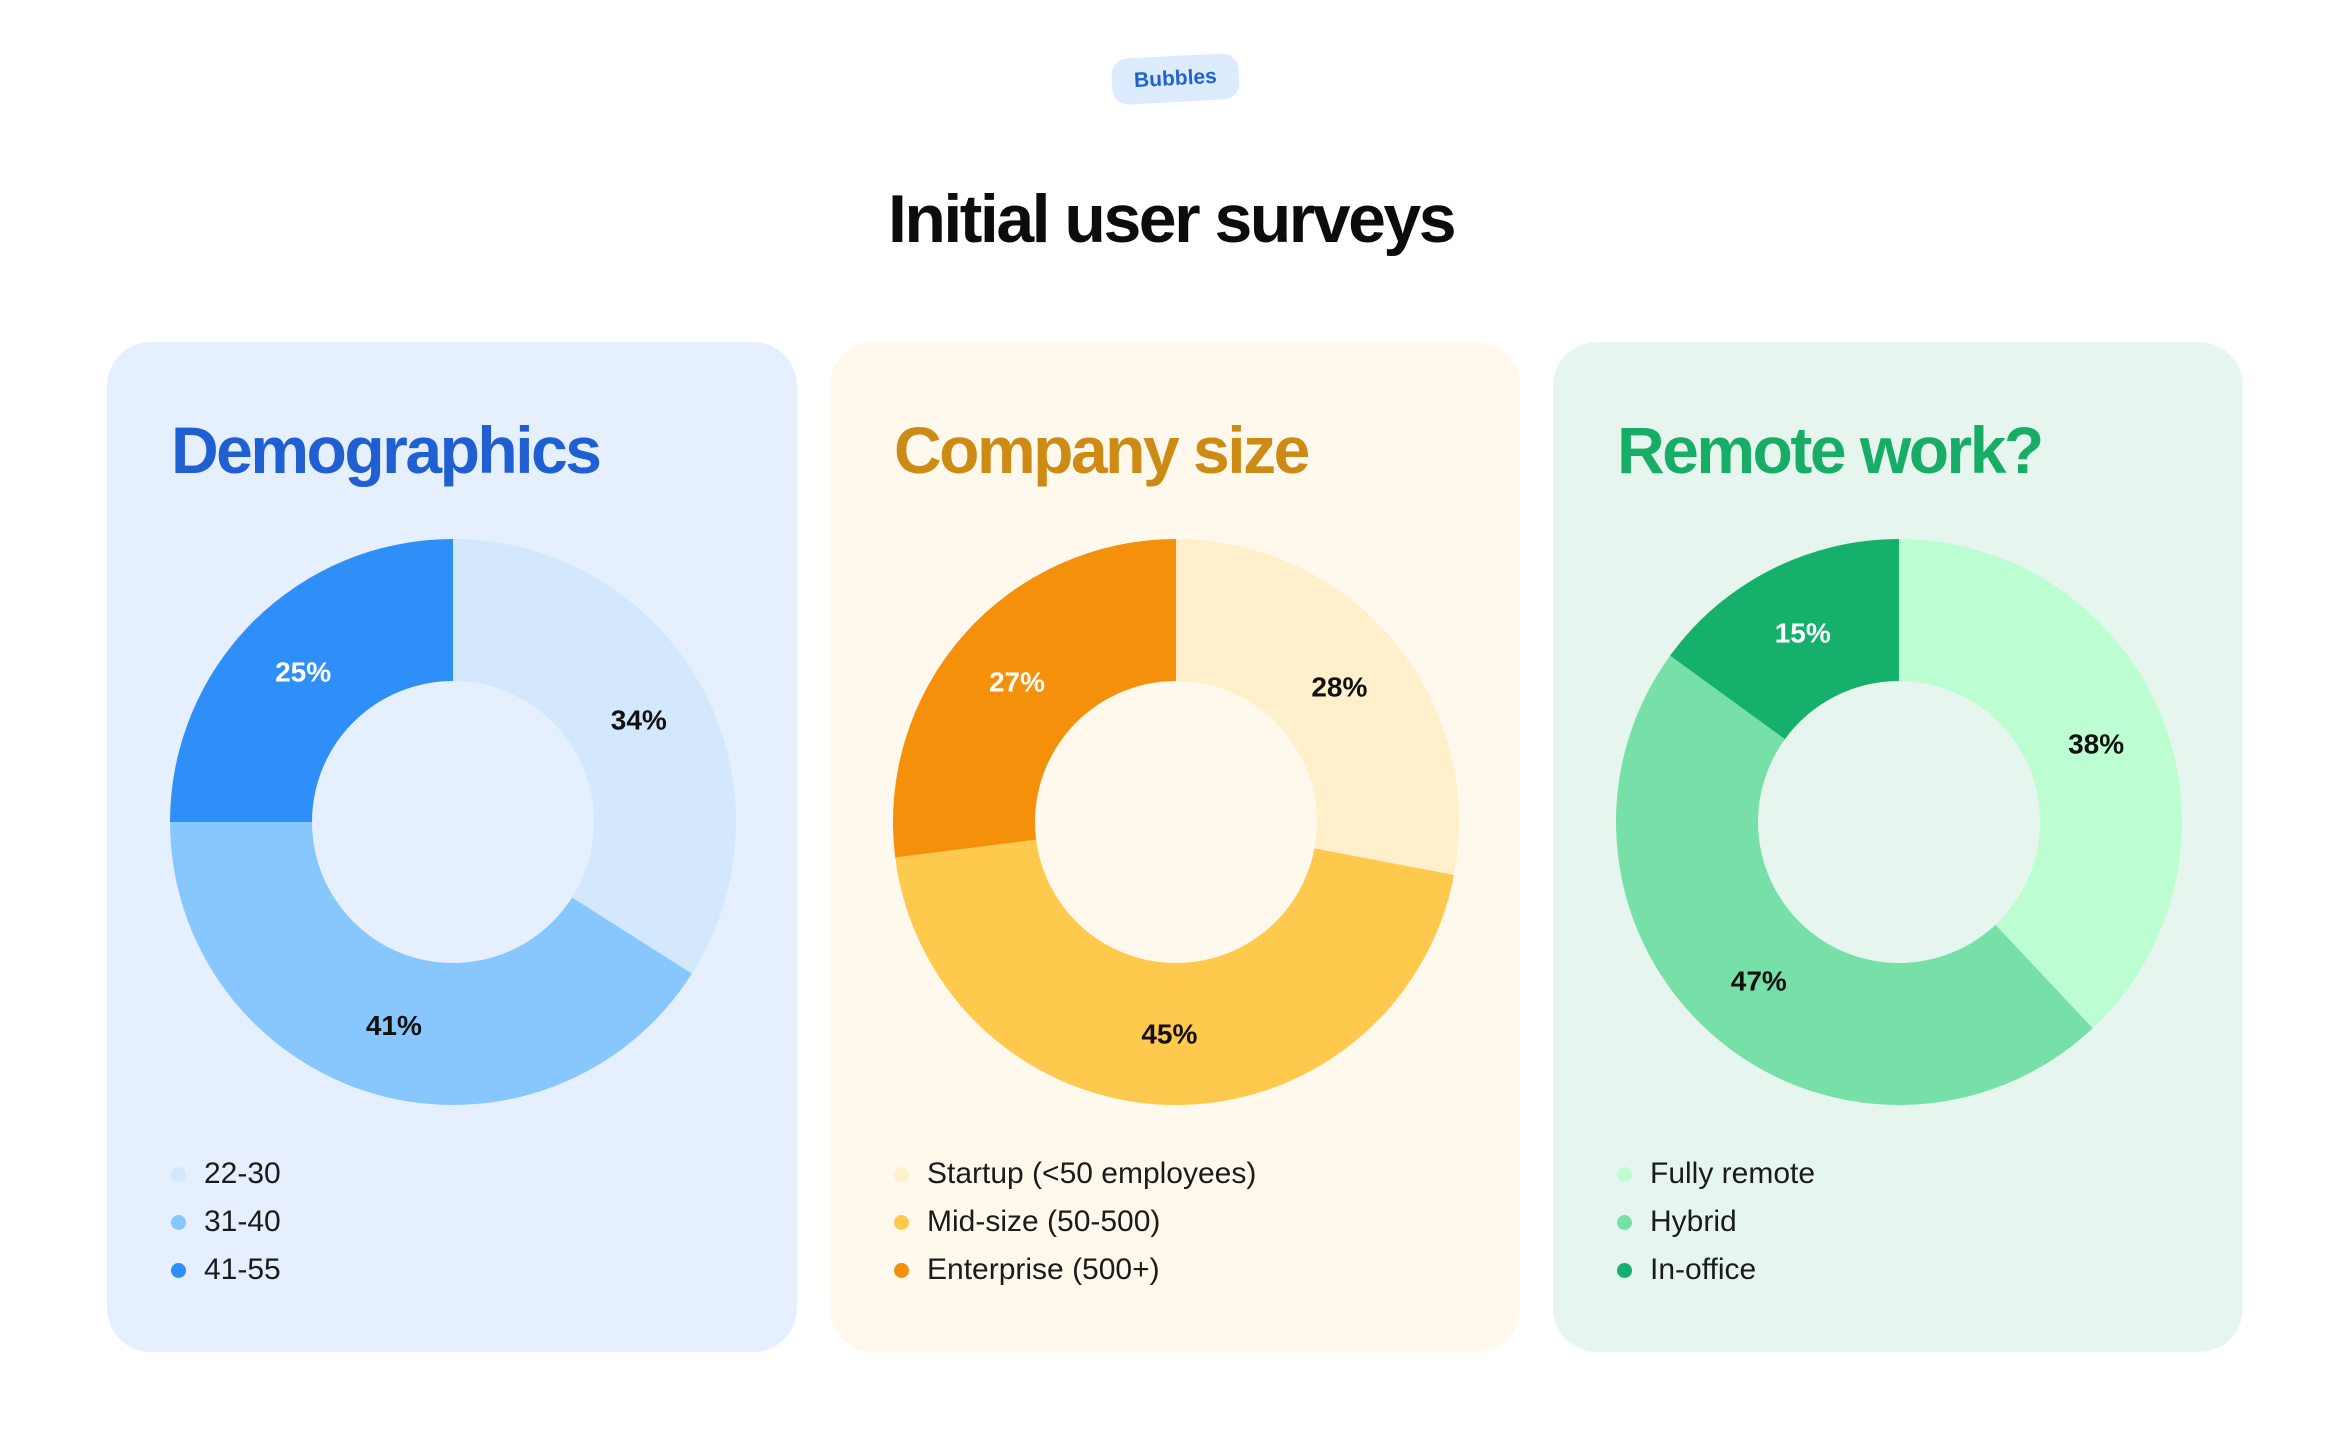 The width and height of the screenshot is (2342, 1440). I want to click on remote-work-donut-chart: 38% 47% 15%, so click(1899, 822).